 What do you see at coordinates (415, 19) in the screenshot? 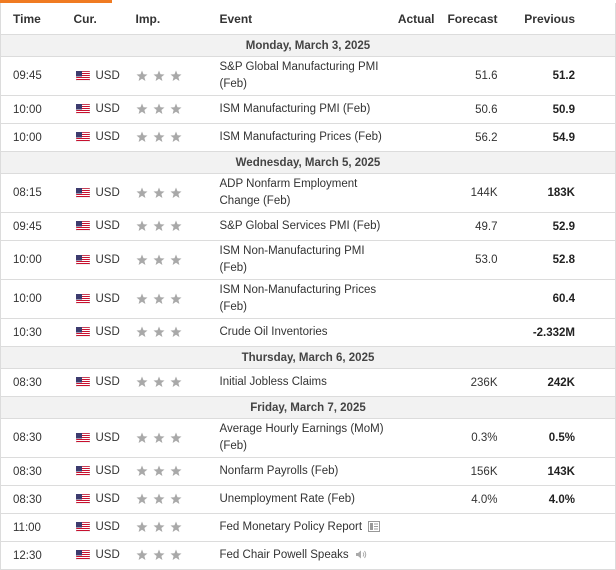
I see `header-cell: Actual` at bounding box center [415, 19].